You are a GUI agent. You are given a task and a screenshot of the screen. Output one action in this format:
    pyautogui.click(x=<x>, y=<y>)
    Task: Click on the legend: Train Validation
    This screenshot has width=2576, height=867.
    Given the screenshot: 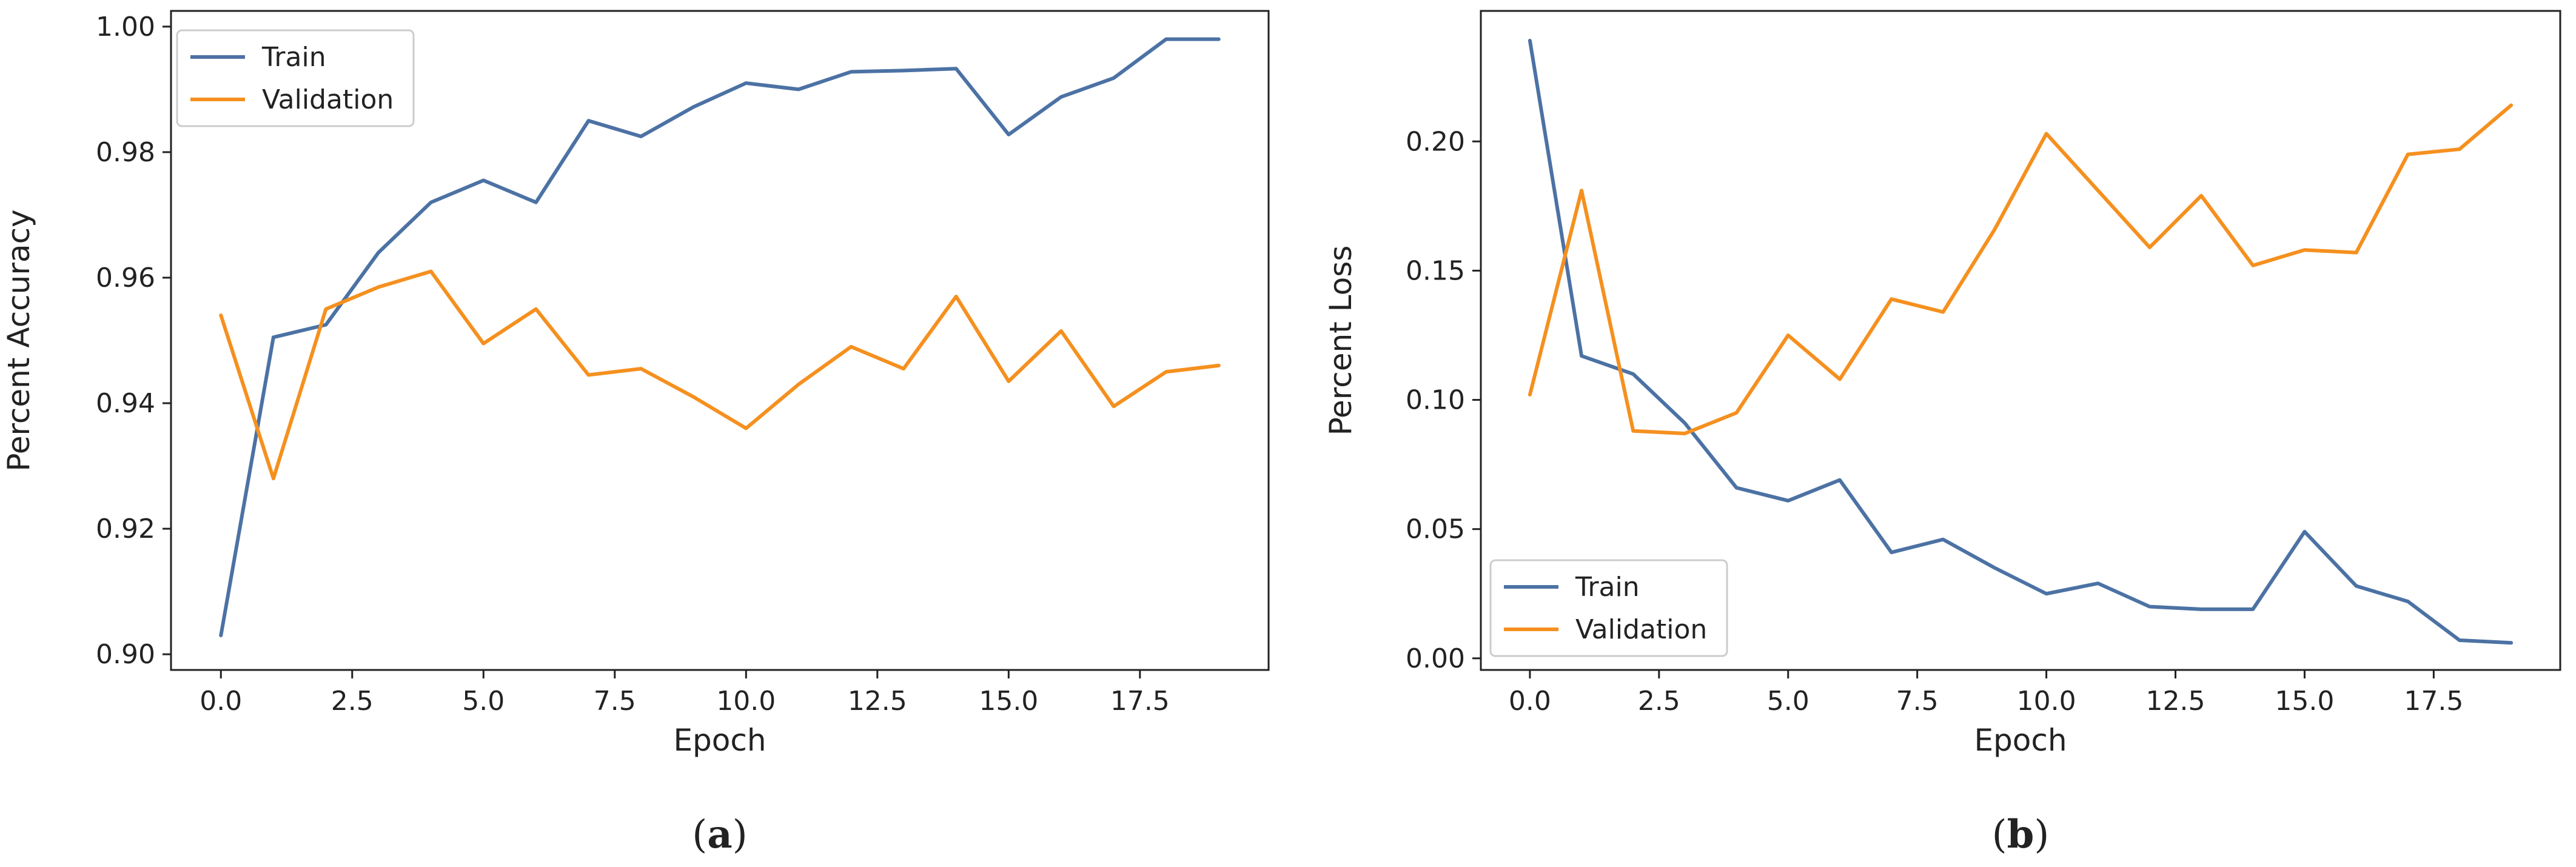 What is the action you would take?
    pyautogui.click(x=295, y=78)
    